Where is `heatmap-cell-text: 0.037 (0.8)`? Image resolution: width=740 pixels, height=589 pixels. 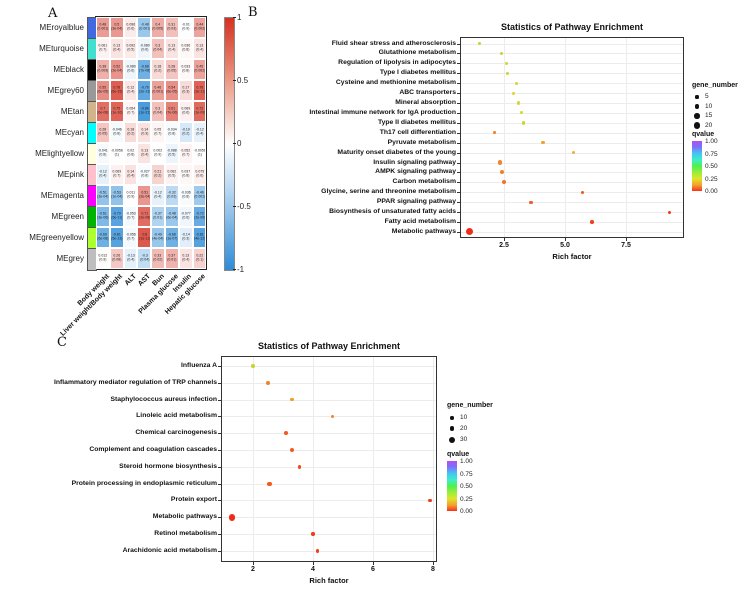 heatmap-cell-text: 0.037 (0.8) is located at coordinates (186, 174).